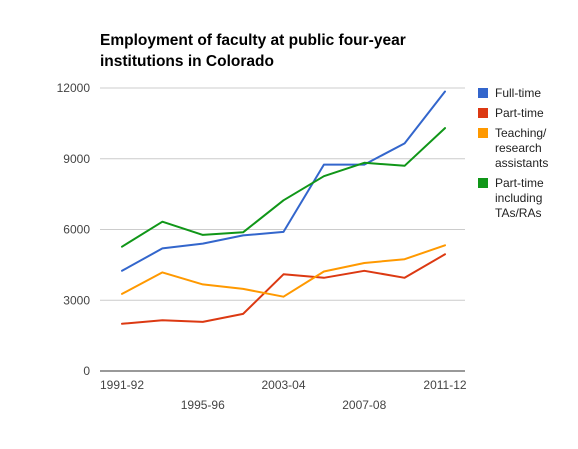 The image size is (578, 449). What do you see at coordinates (519, 113) in the screenshot?
I see `legend-label: Part-time` at bounding box center [519, 113].